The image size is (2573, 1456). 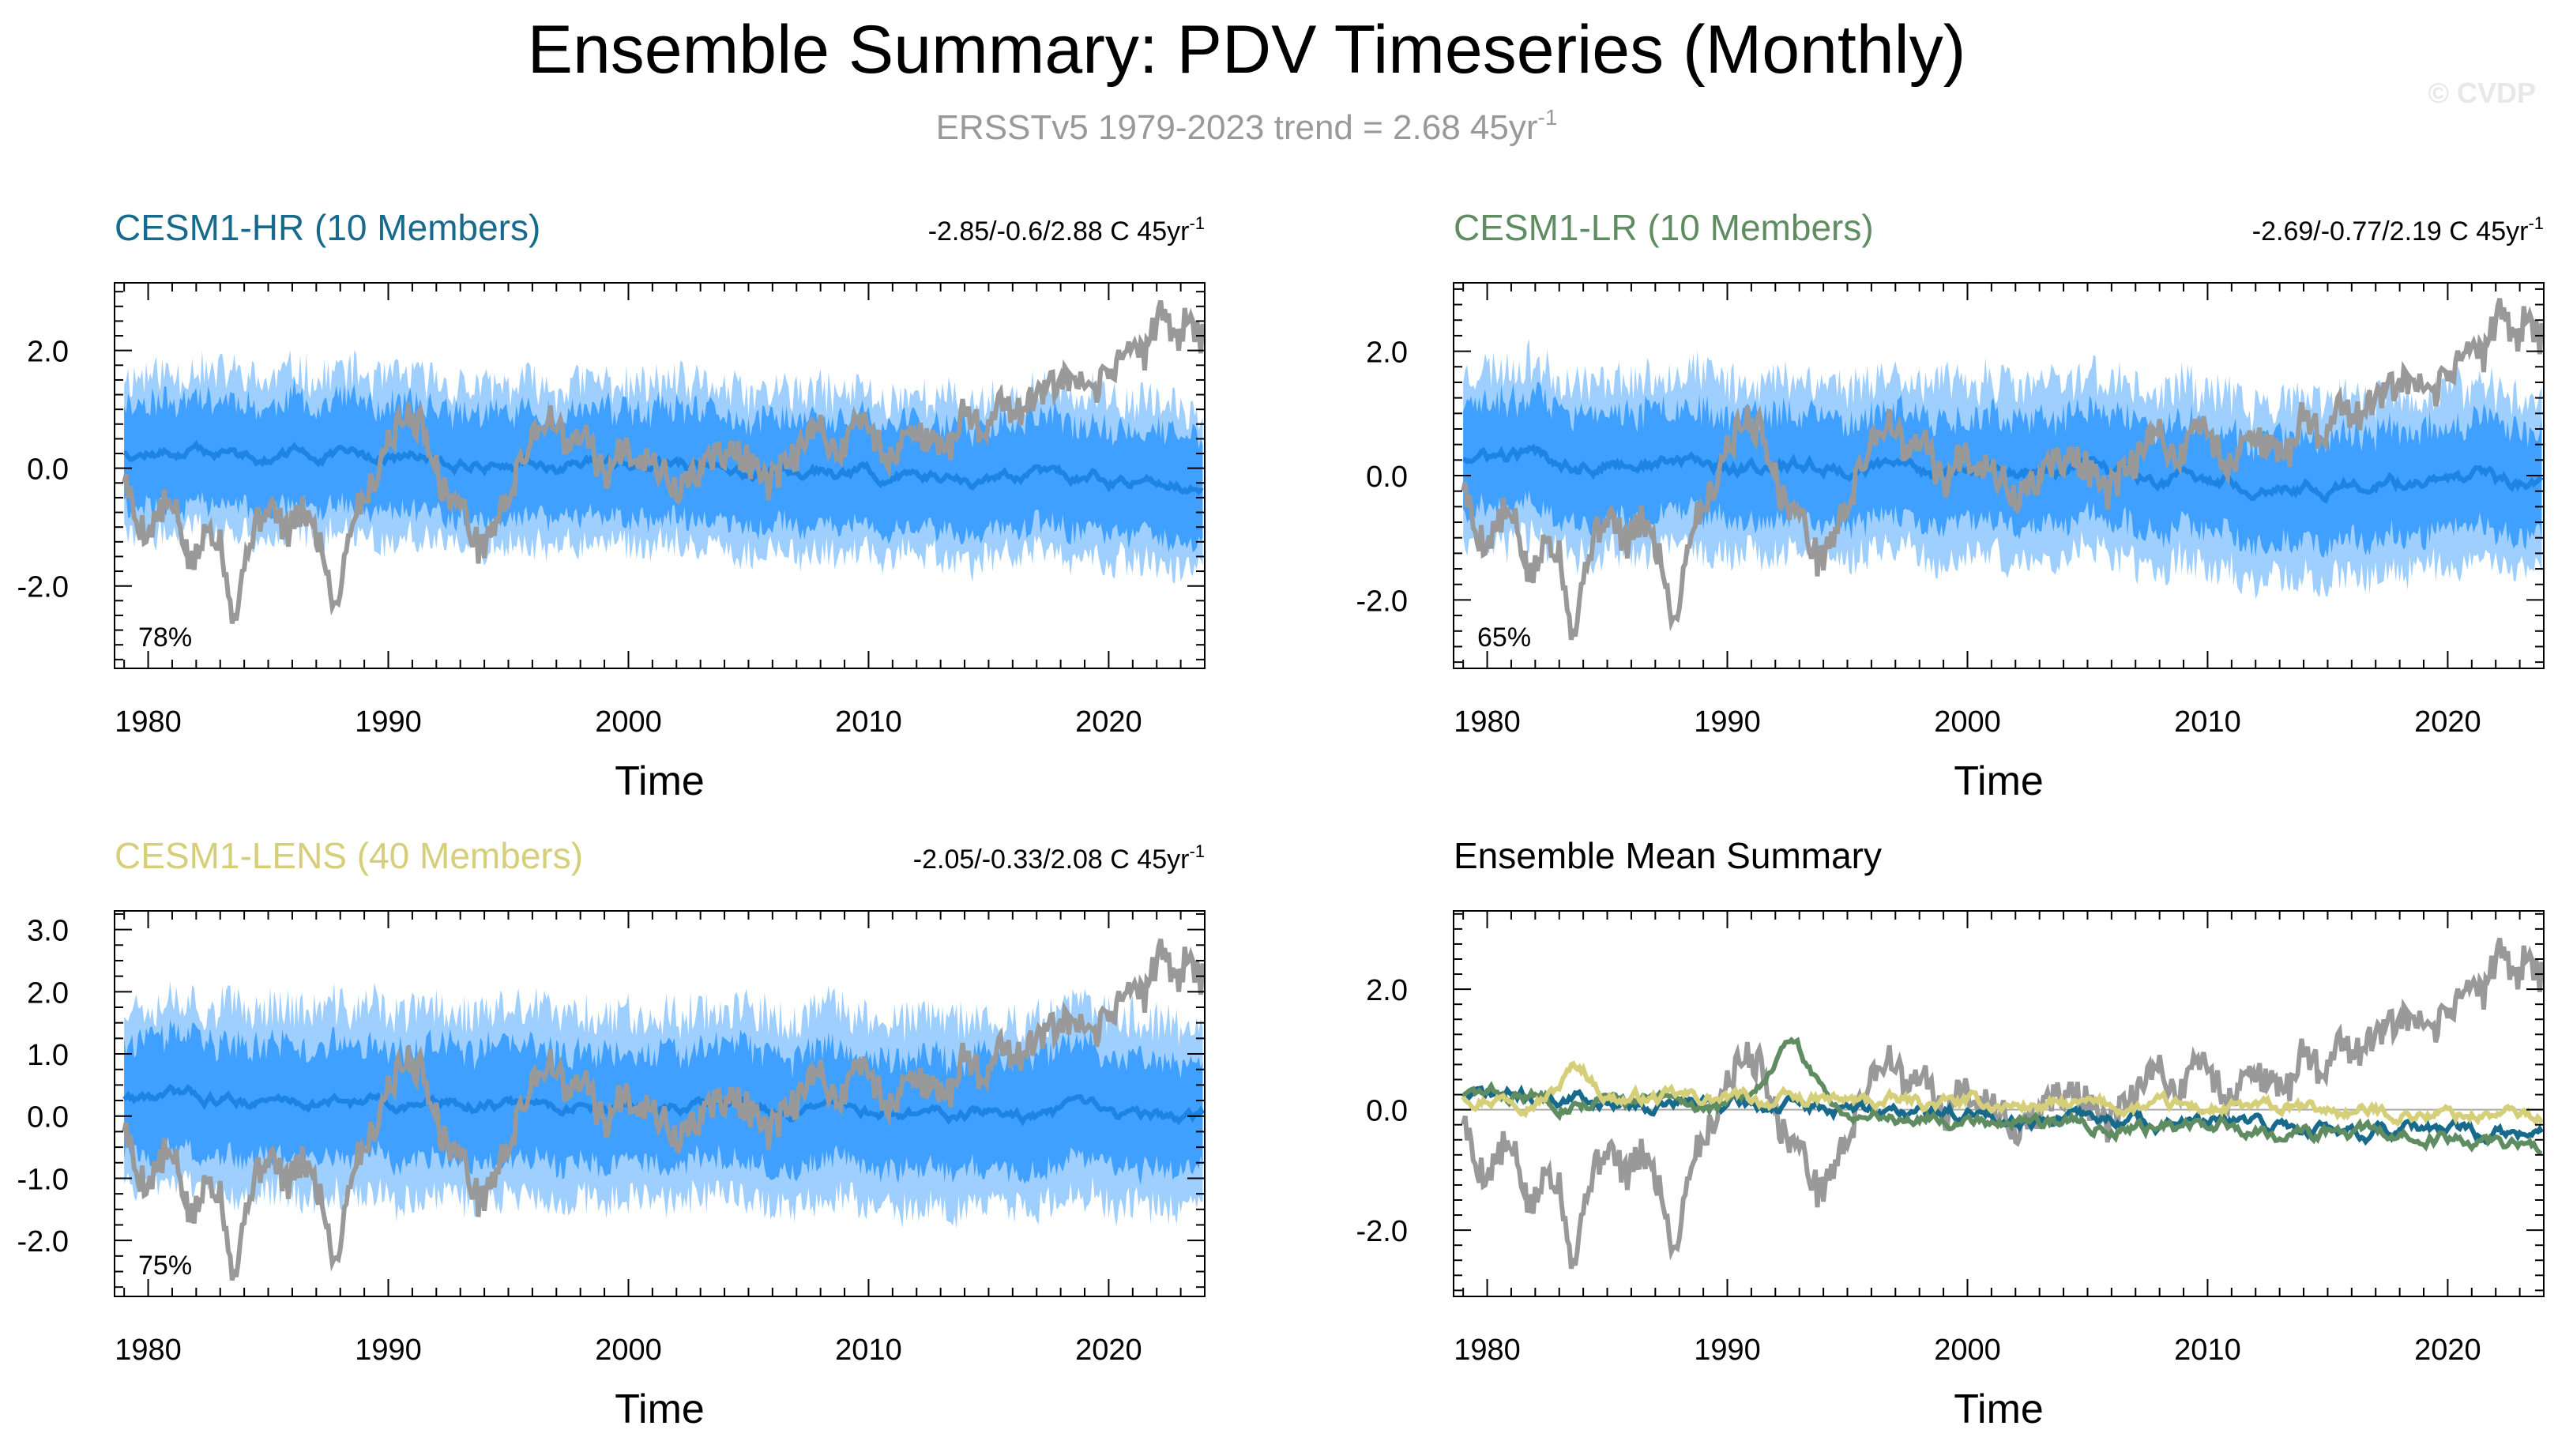 What do you see at coordinates (1548, 117) in the screenshot?
I see `subtitle-superscript: -1` at bounding box center [1548, 117].